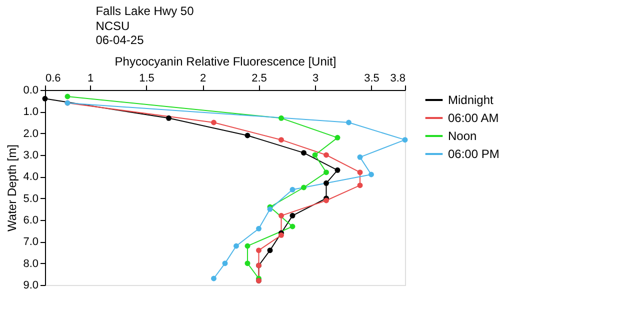 This screenshot has width=620, height=324. I want to click on legend-label: Midnight, so click(471, 100).